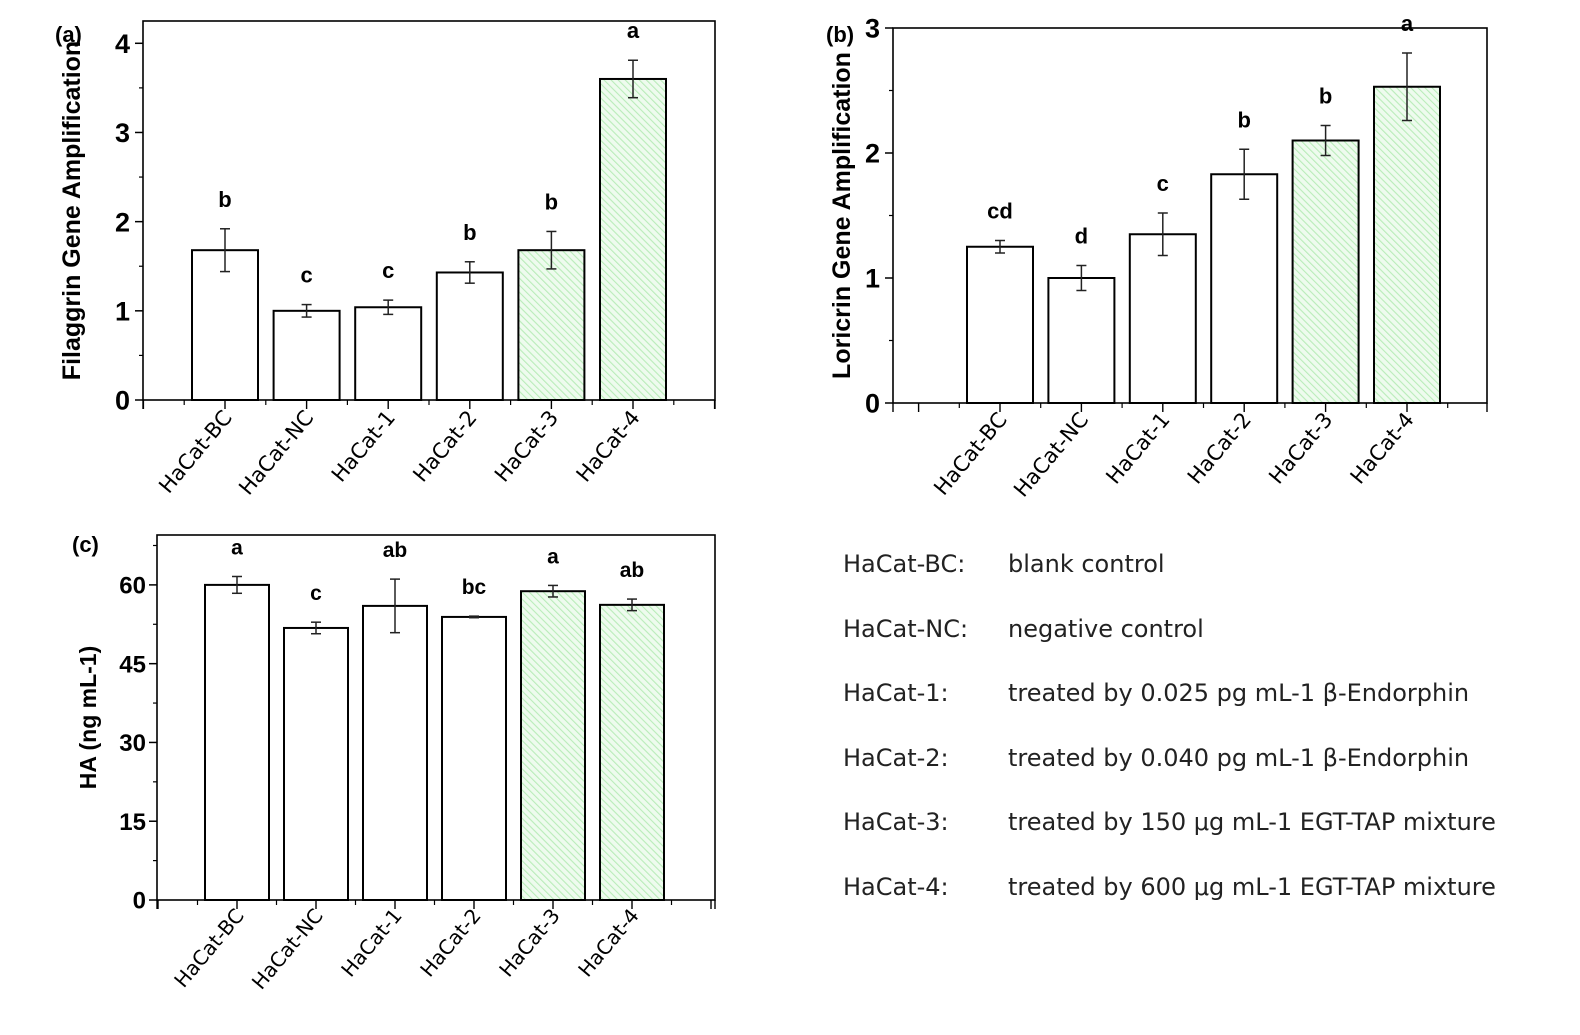  I want to click on panel-label: (b), so click(840, 34).